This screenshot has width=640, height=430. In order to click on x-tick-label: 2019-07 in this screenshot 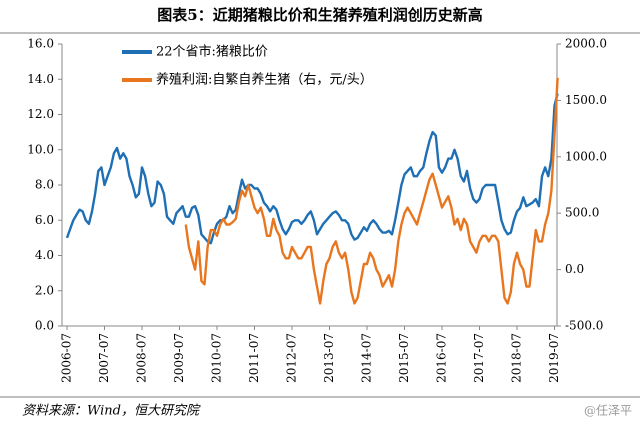, I will do `click(554, 358)`.